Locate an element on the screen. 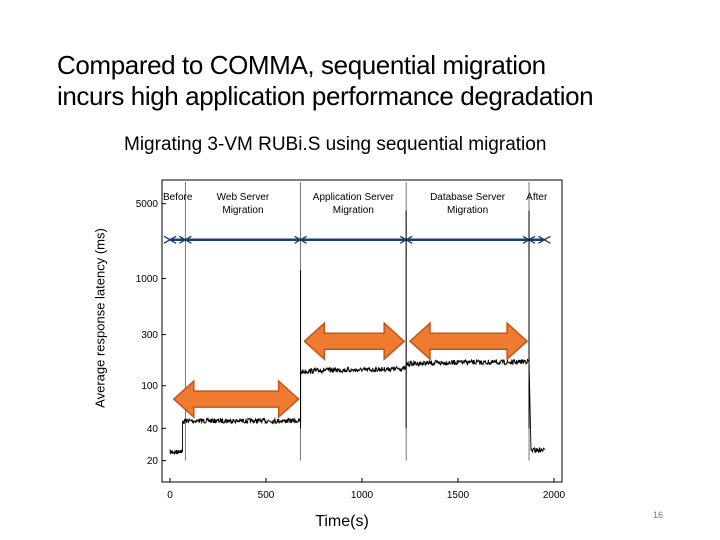 The height and width of the screenshot is (540, 720). y-tick-label-1000: 1000 is located at coordinates (147, 279).